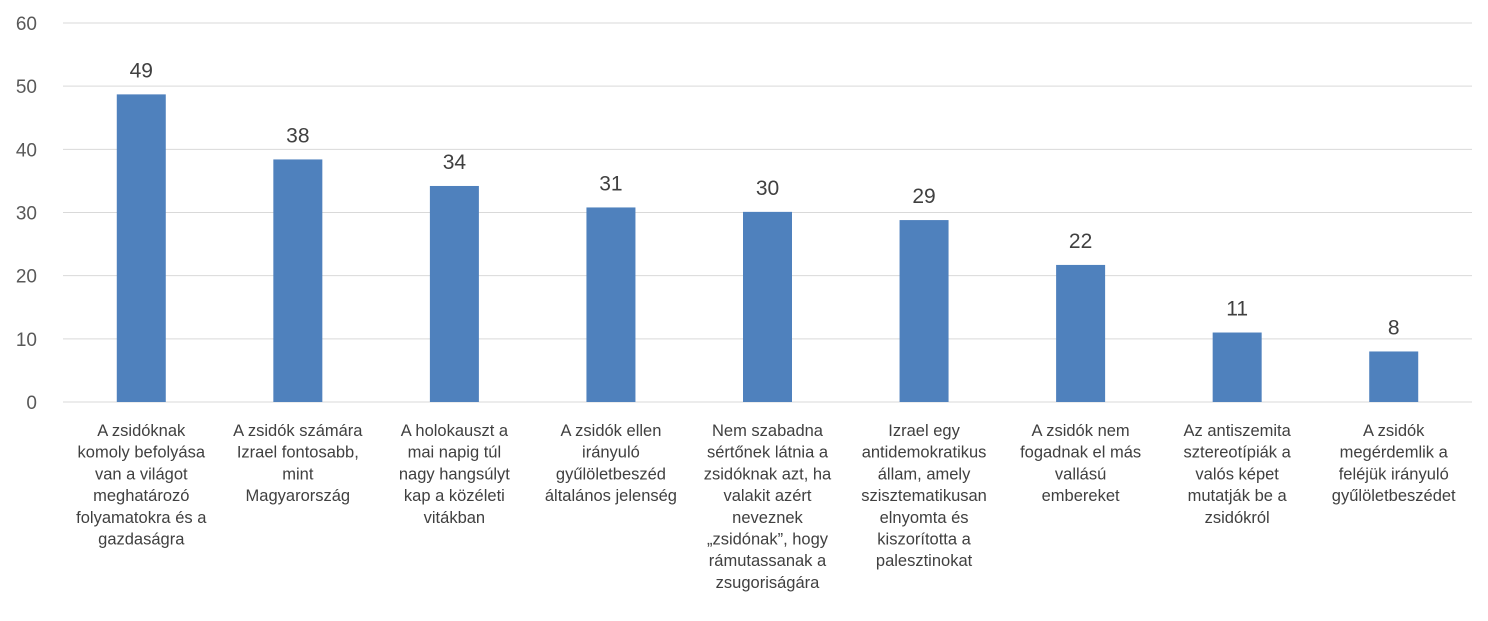 The height and width of the screenshot is (621, 1488). I want to click on y-tick-label: 20, so click(26, 277).